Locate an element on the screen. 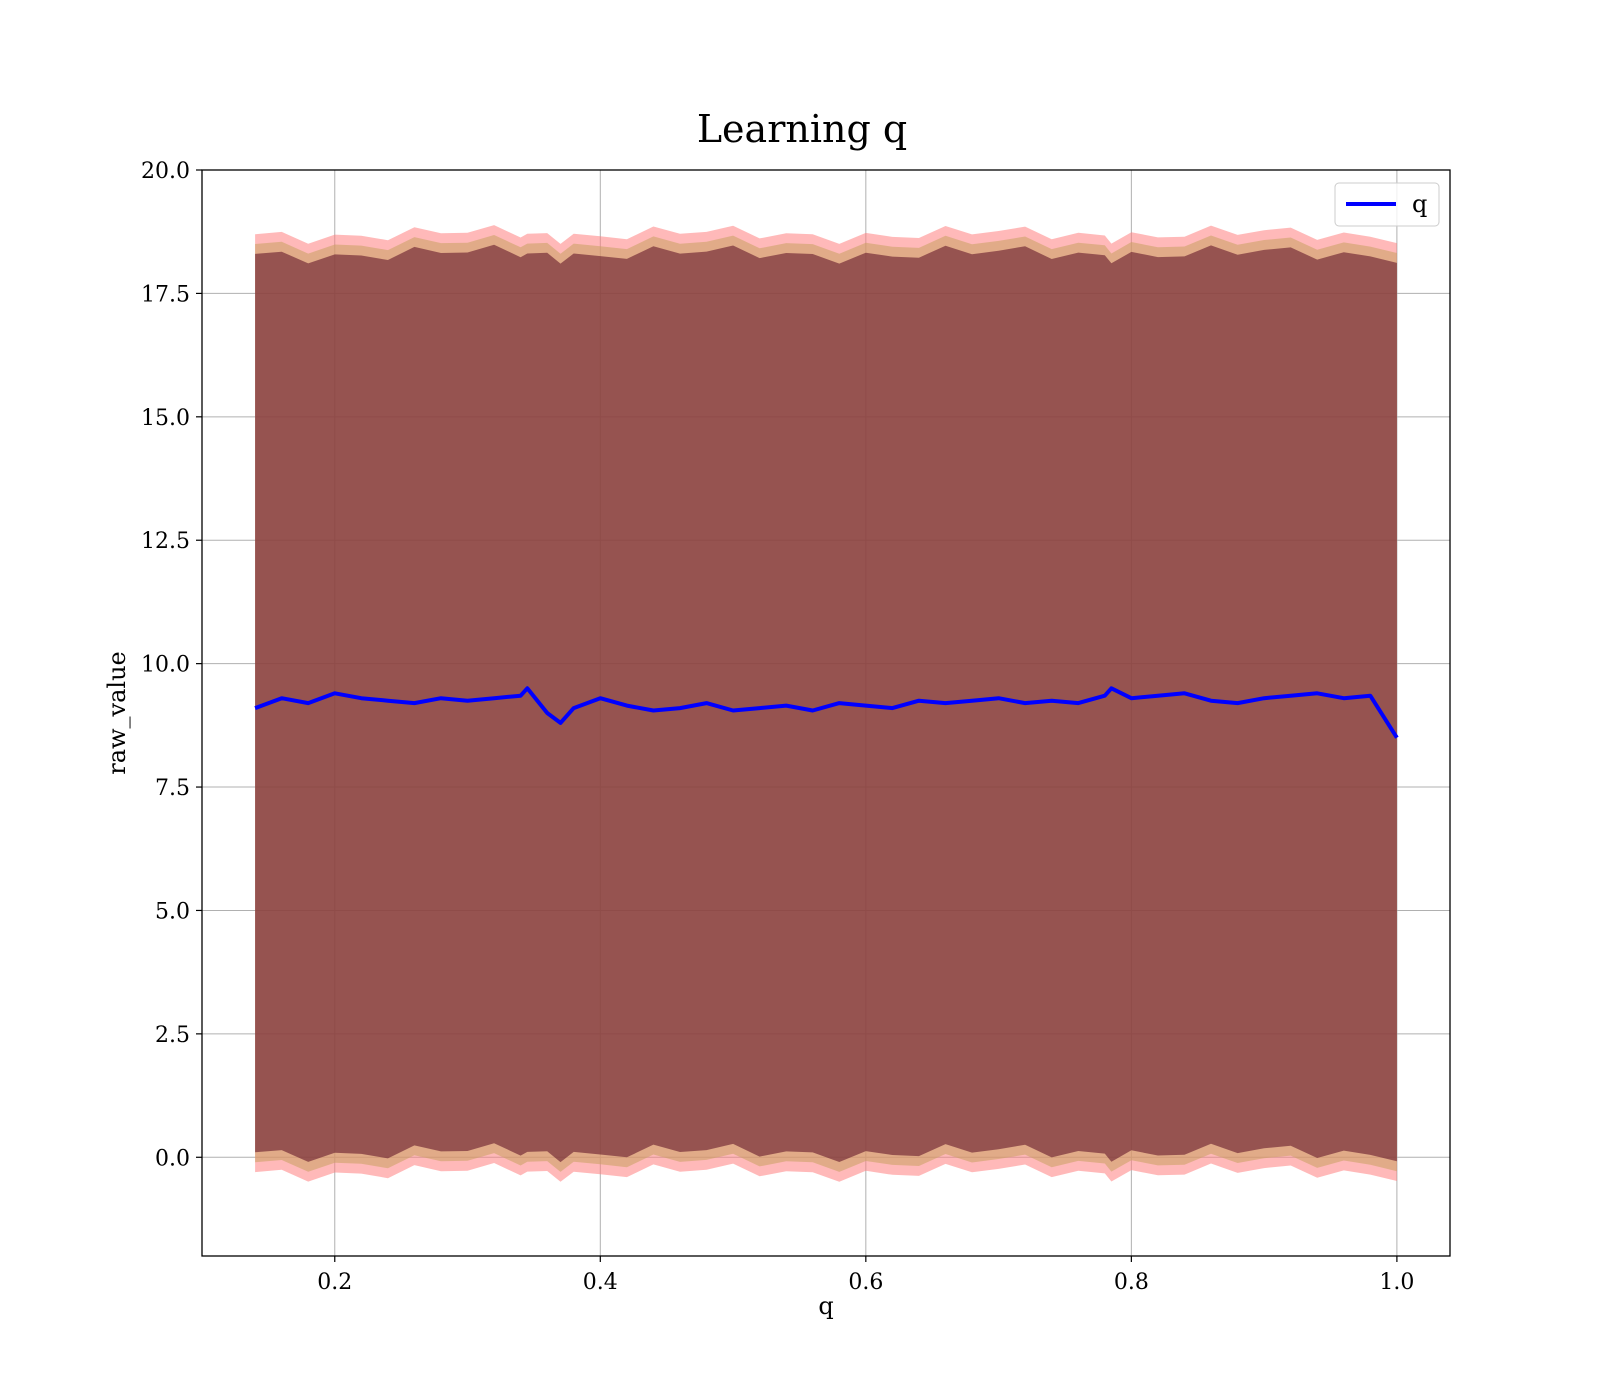  x-tick-label-0: 0.2 is located at coordinates (334, 1282).